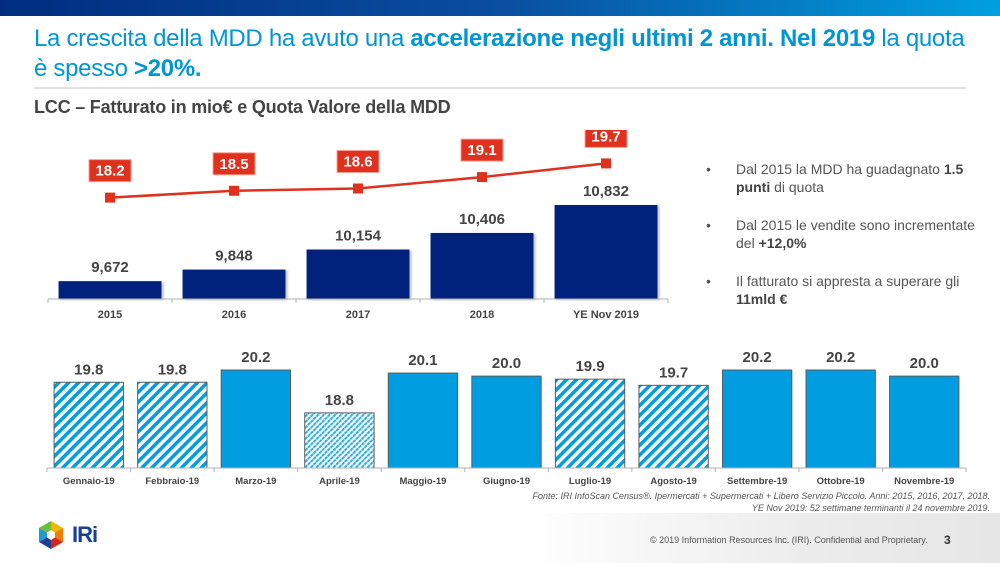 The image size is (1000, 563). I want to click on share-value-label: 19.7, so click(605, 137).